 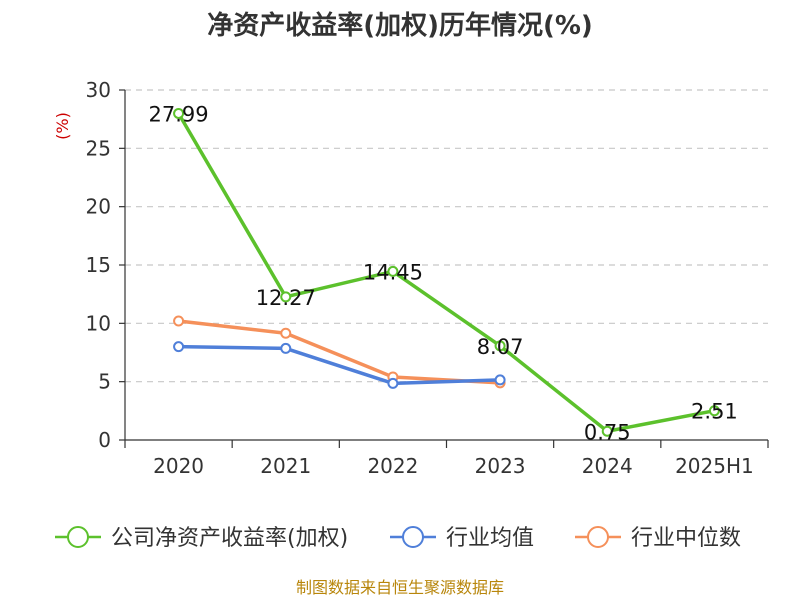 What do you see at coordinates (98, 90) in the screenshot?
I see `y-tick-label: 30` at bounding box center [98, 90].